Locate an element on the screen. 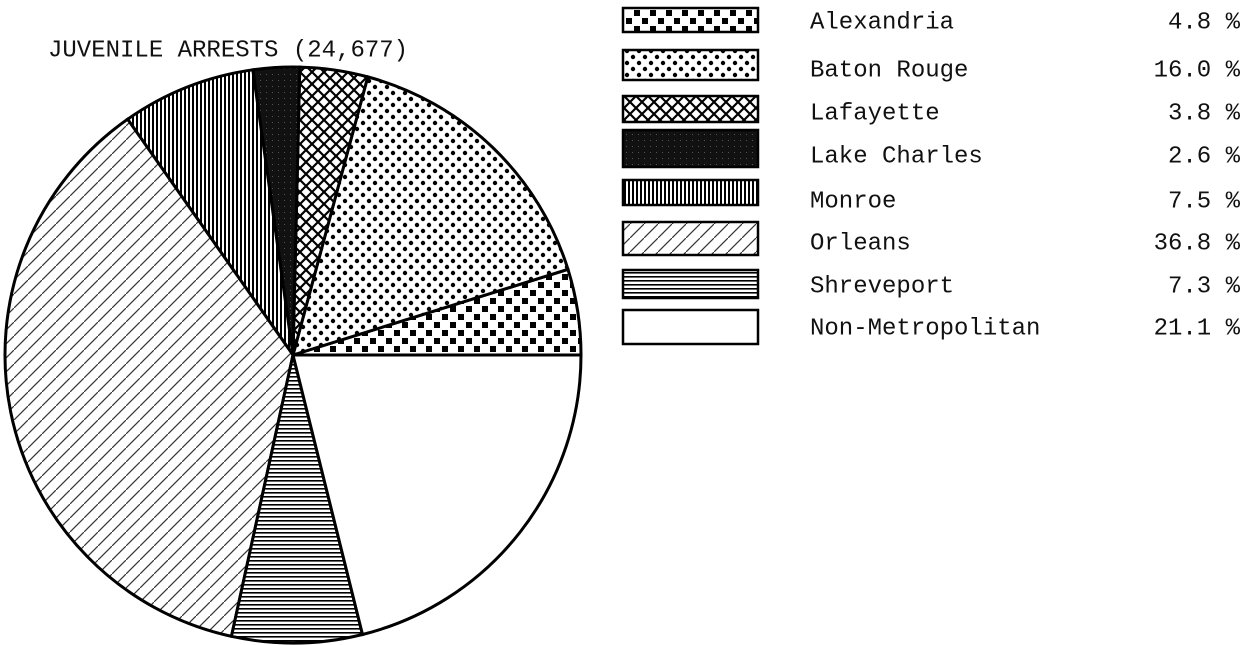  legend-value: 4.8 % is located at coordinates (1204, 22).